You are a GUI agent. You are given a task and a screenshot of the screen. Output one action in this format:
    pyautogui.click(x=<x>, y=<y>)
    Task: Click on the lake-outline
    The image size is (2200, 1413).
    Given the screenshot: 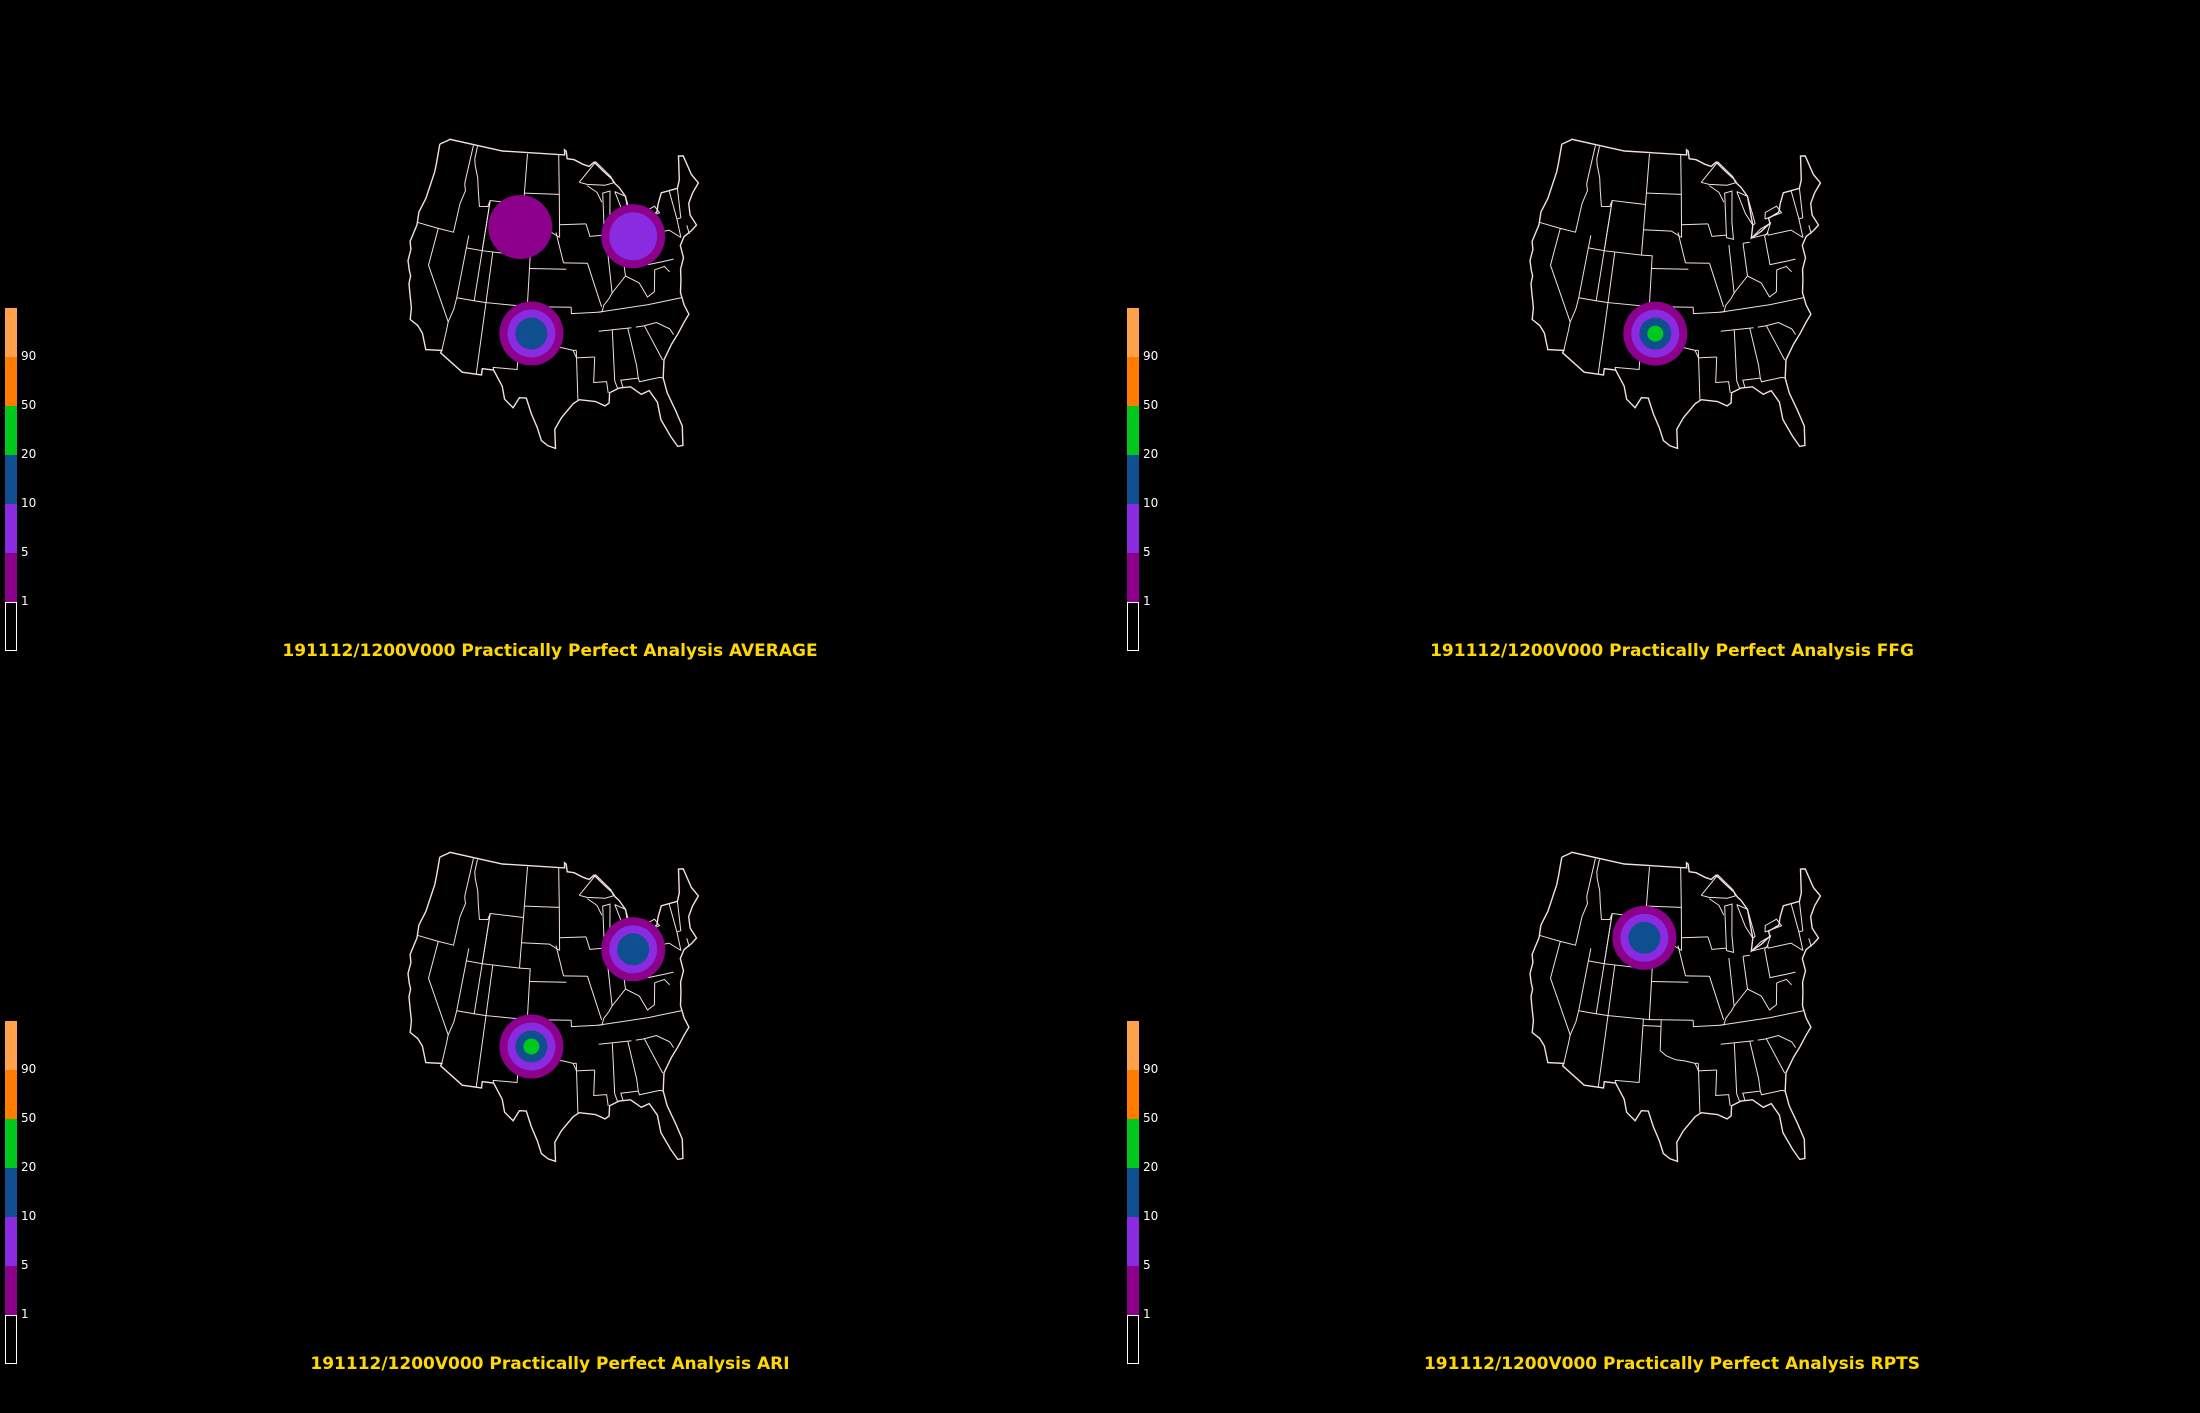 What is the action you would take?
    pyautogui.click(x=1729, y=928)
    